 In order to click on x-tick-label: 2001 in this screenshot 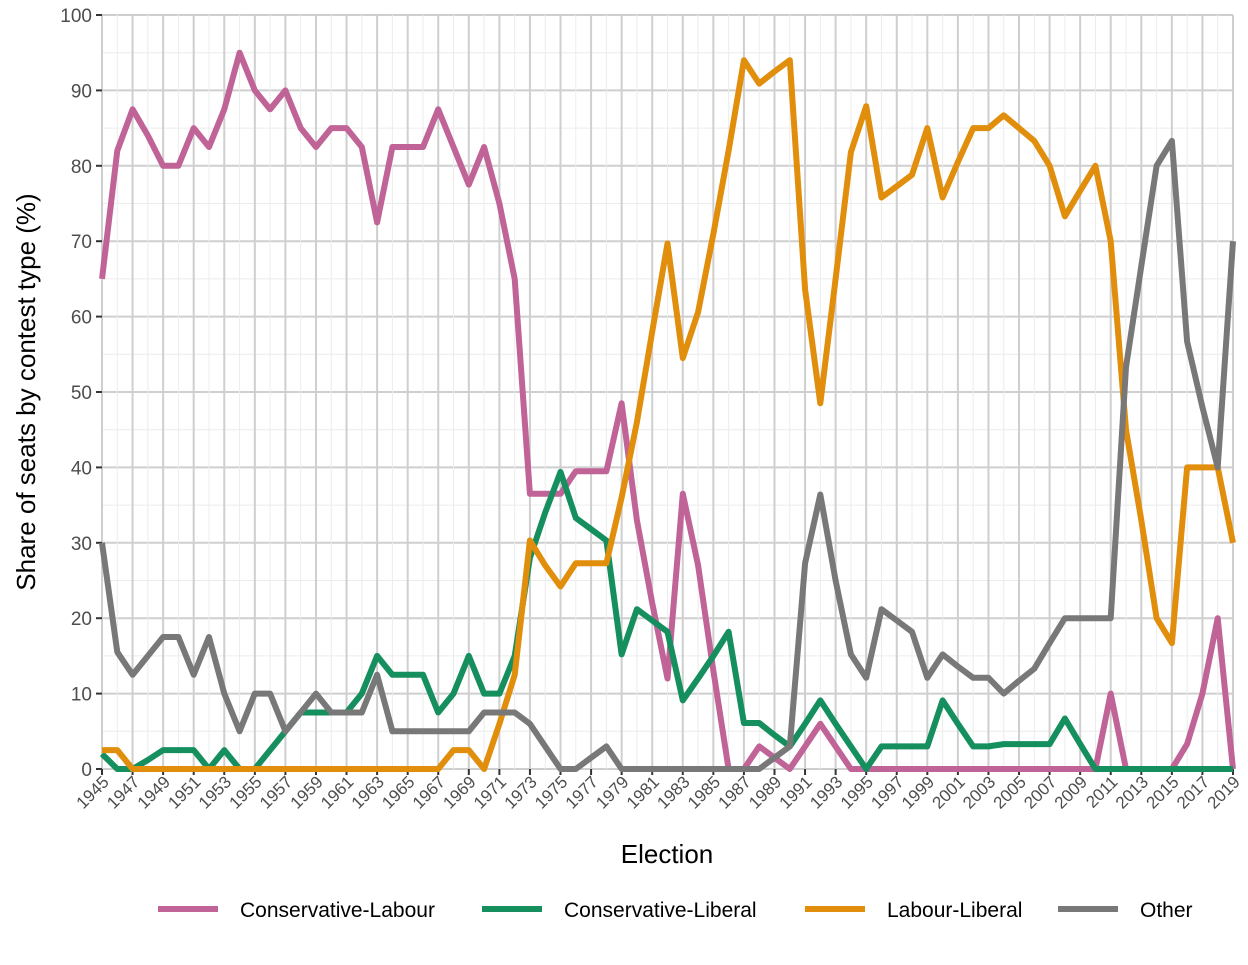, I will do `click(949, 792)`.